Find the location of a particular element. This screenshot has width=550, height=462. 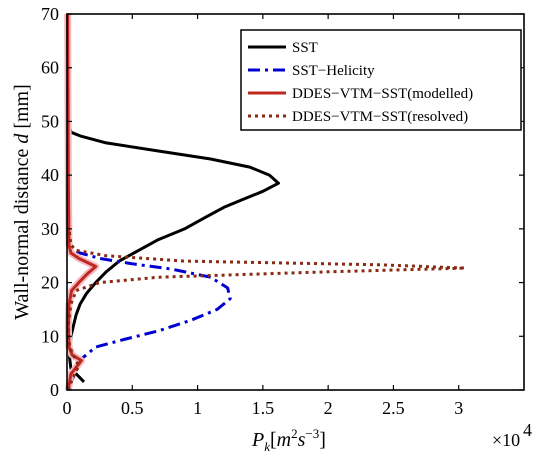

y-tick-label: 50 is located at coordinates (50, 121).